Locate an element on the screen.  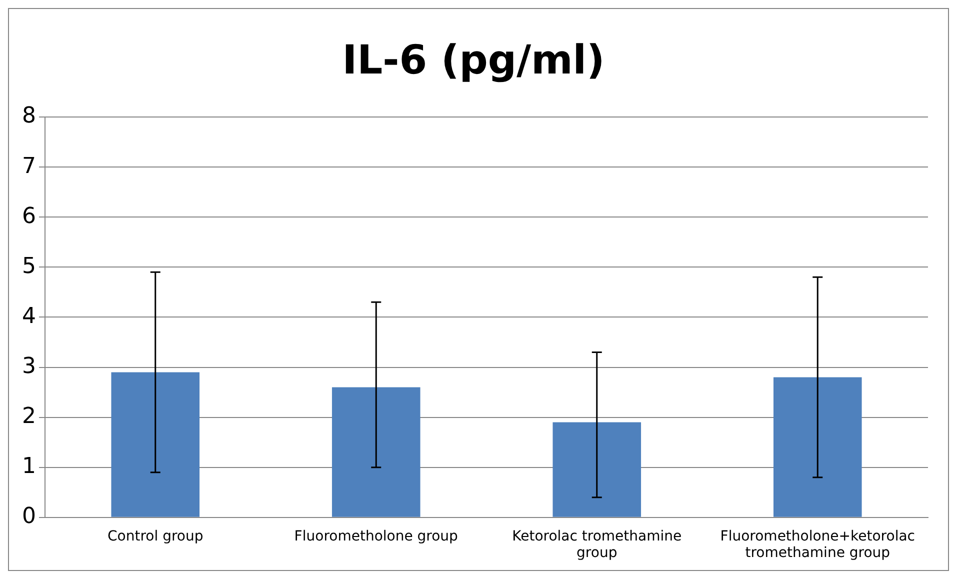
x-tick-label: Ketorolac tromethamine group is located at coordinates (597, 545).